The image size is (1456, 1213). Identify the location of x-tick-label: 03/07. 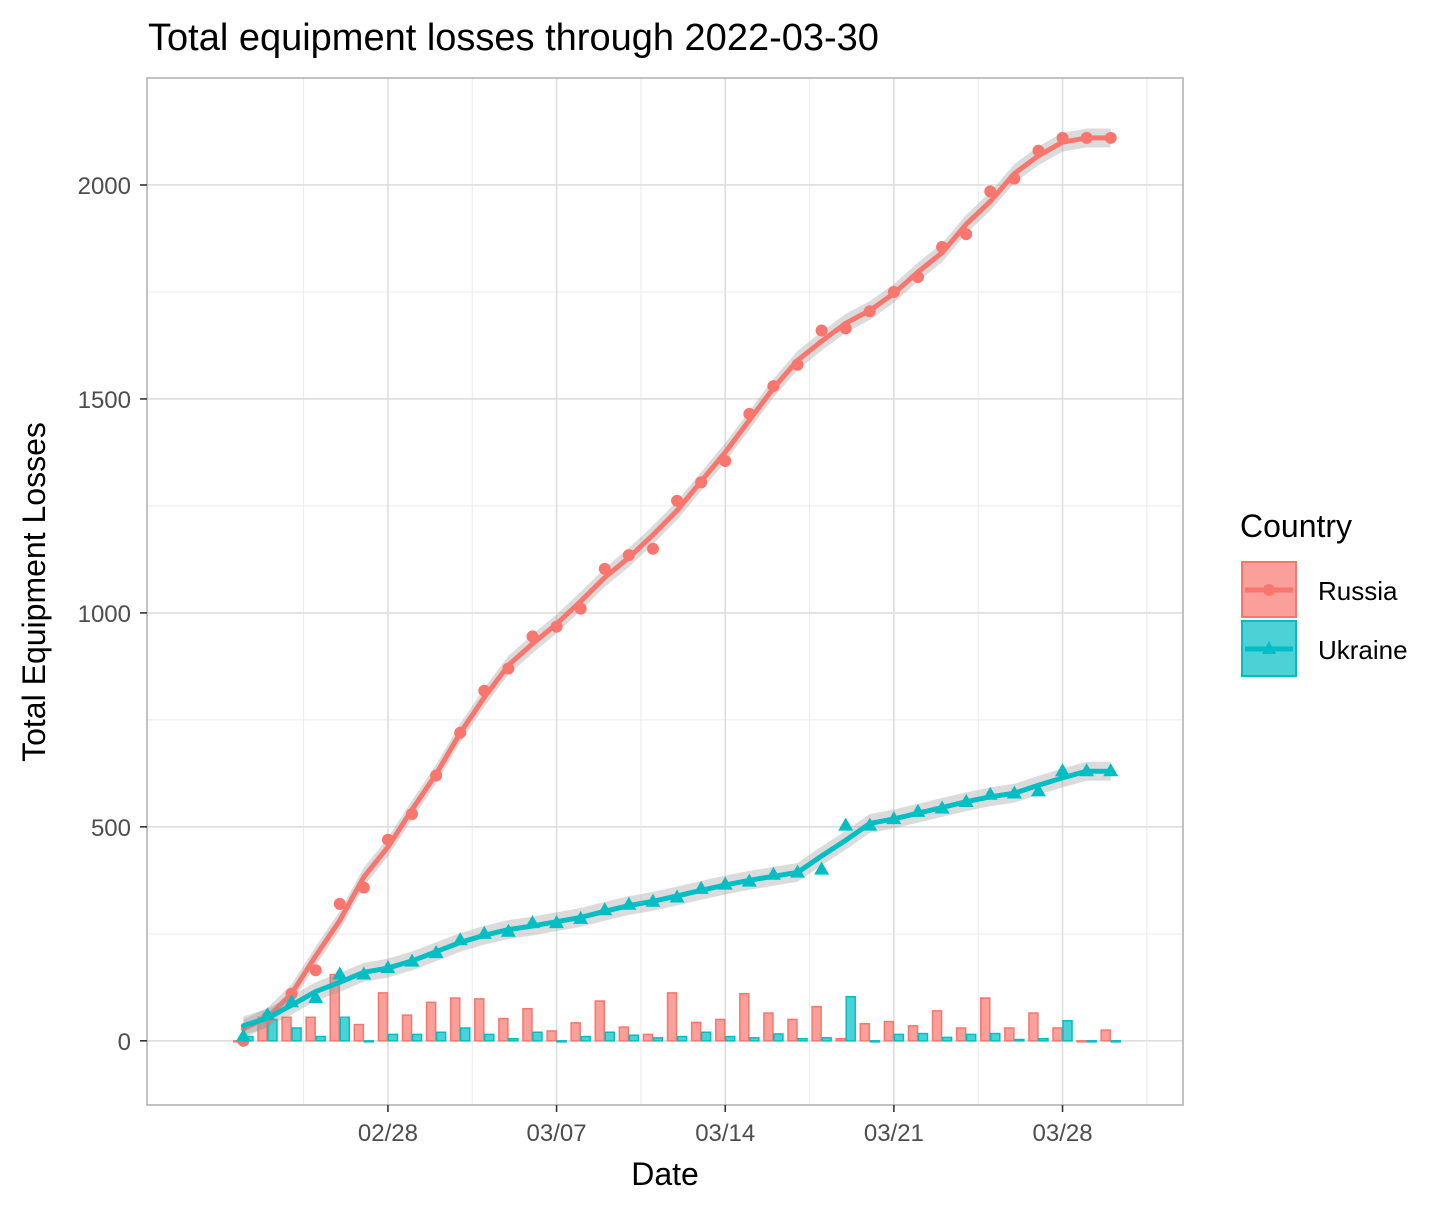
(557, 1133).